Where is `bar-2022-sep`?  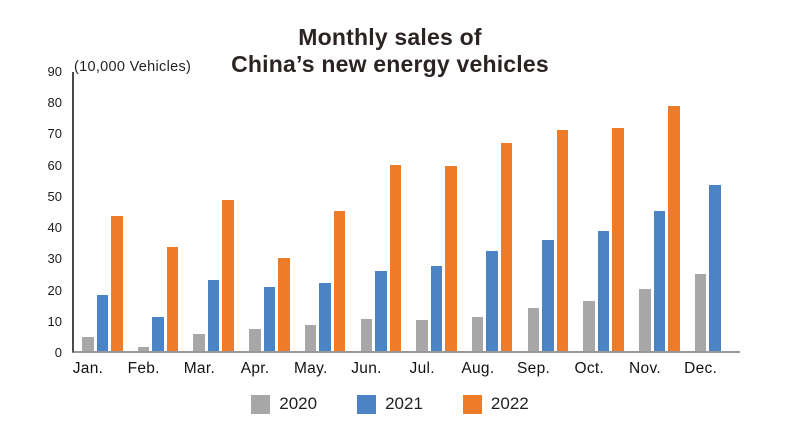
bar-2022-sep is located at coordinates (562, 240).